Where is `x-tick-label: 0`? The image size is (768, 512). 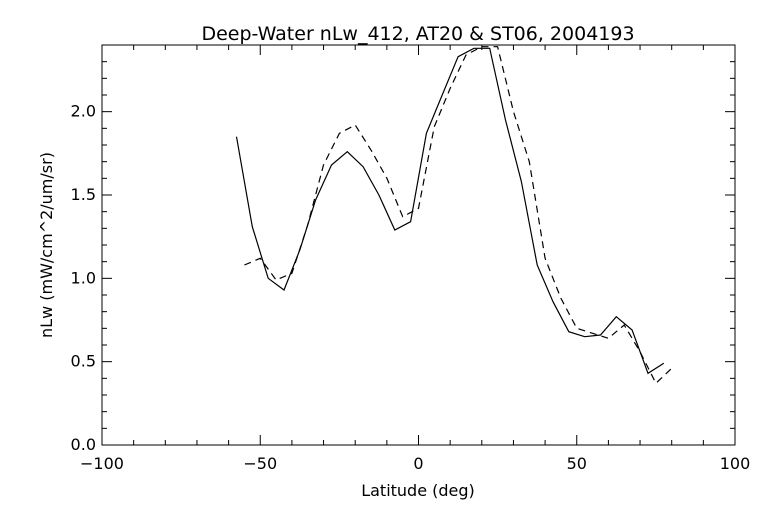 x-tick-label: 0 is located at coordinates (418, 463).